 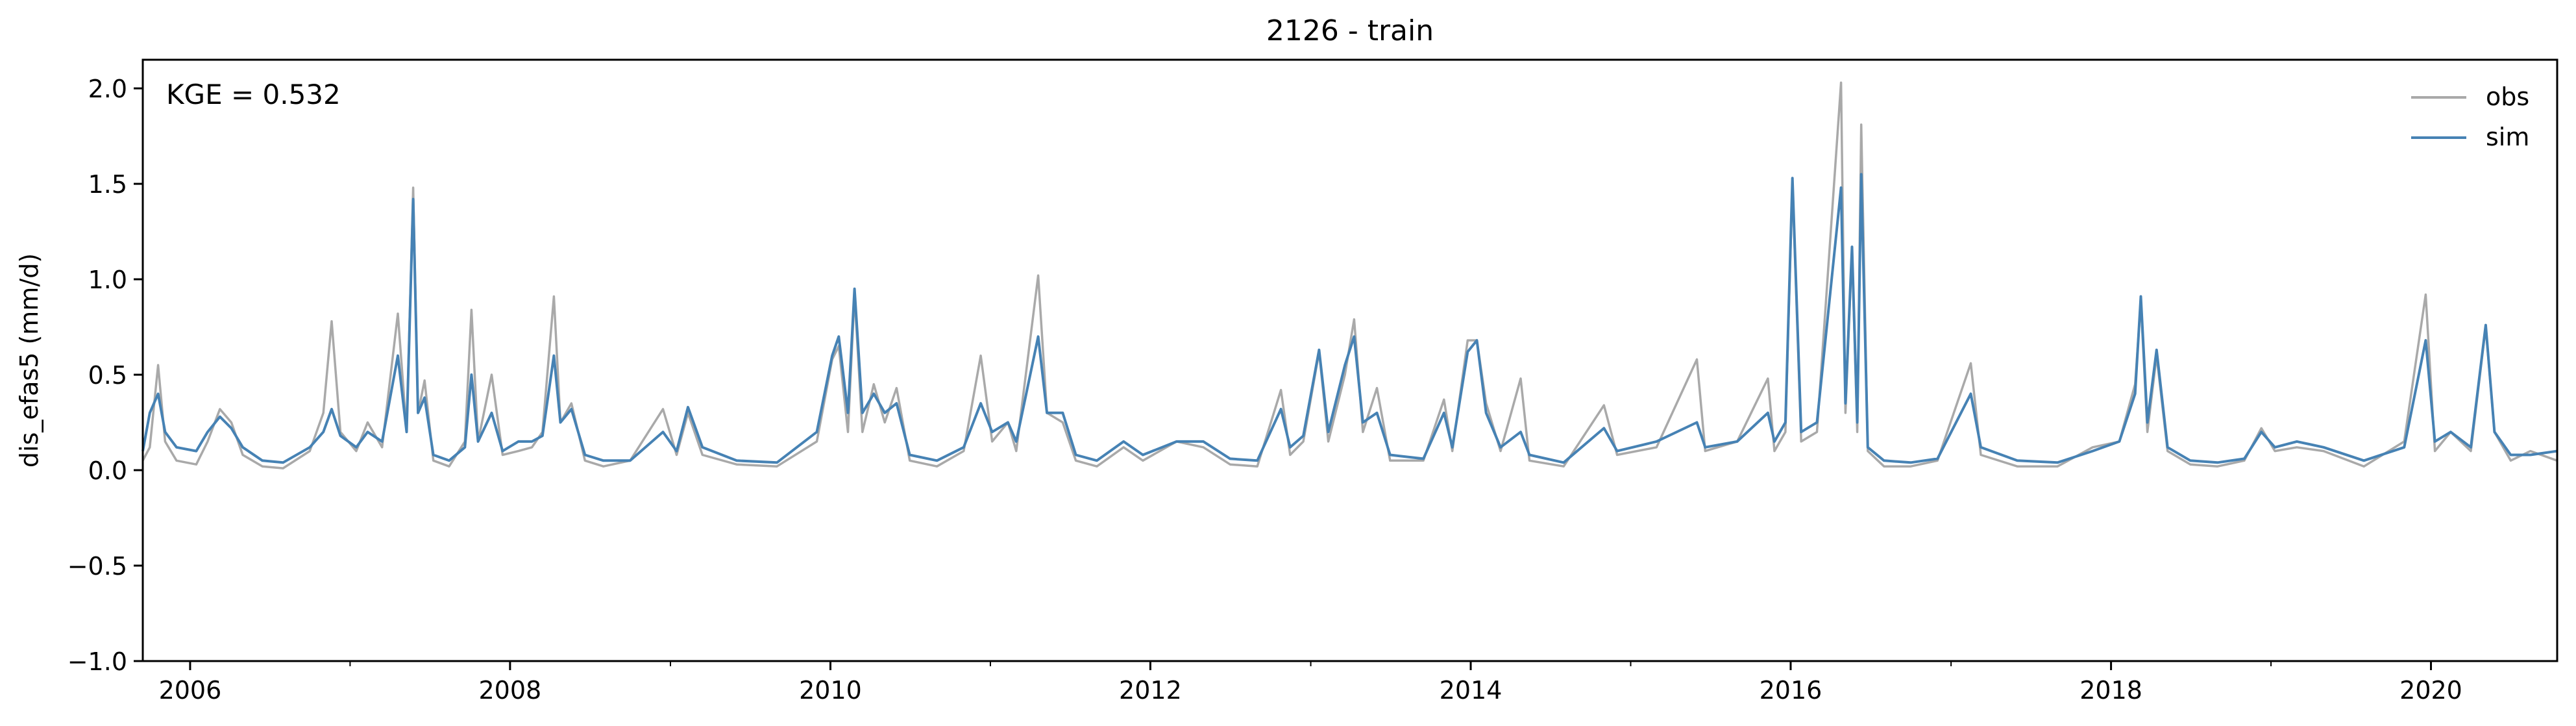 What do you see at coordinates (2430, 690) in the screenshot?
I see `x-tick-label: 2020` at bounding box center [2430, 690].